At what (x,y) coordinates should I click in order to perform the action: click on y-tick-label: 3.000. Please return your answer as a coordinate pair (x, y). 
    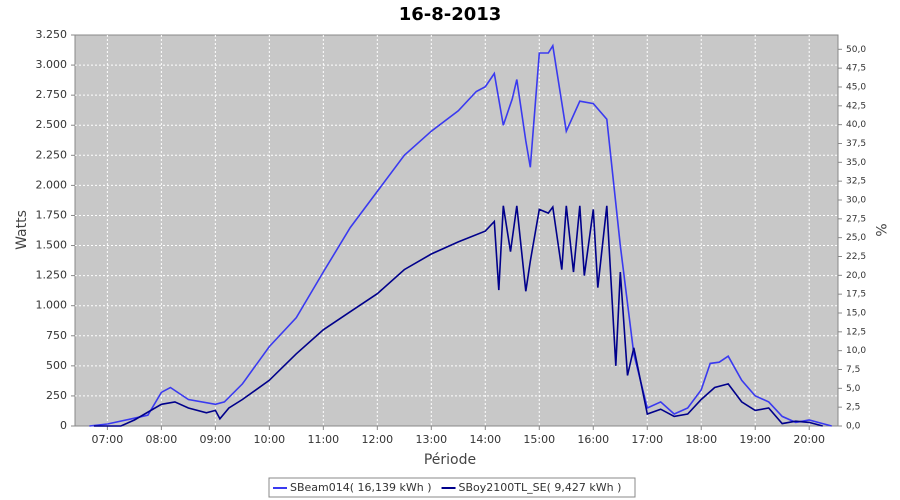
    Looking at the image, I should click on (52, 64).